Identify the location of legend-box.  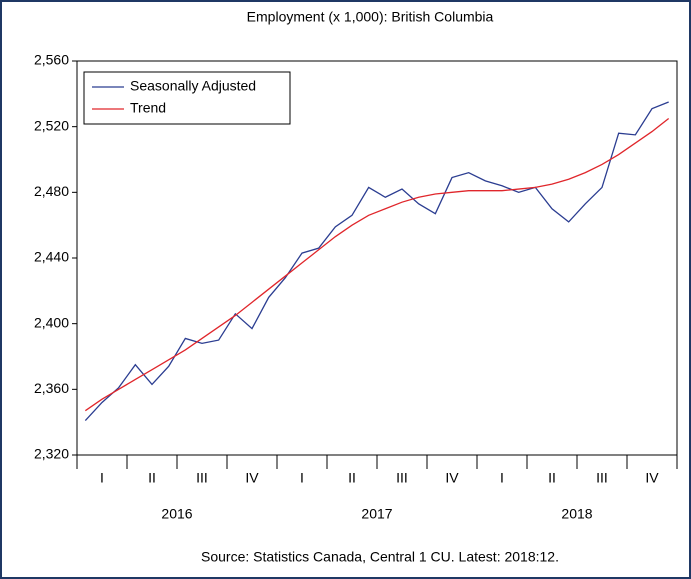
(187, 98).